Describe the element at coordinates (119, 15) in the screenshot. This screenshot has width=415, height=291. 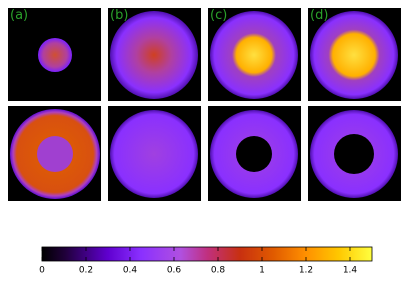
I see `panel-label: (b)` at that location.